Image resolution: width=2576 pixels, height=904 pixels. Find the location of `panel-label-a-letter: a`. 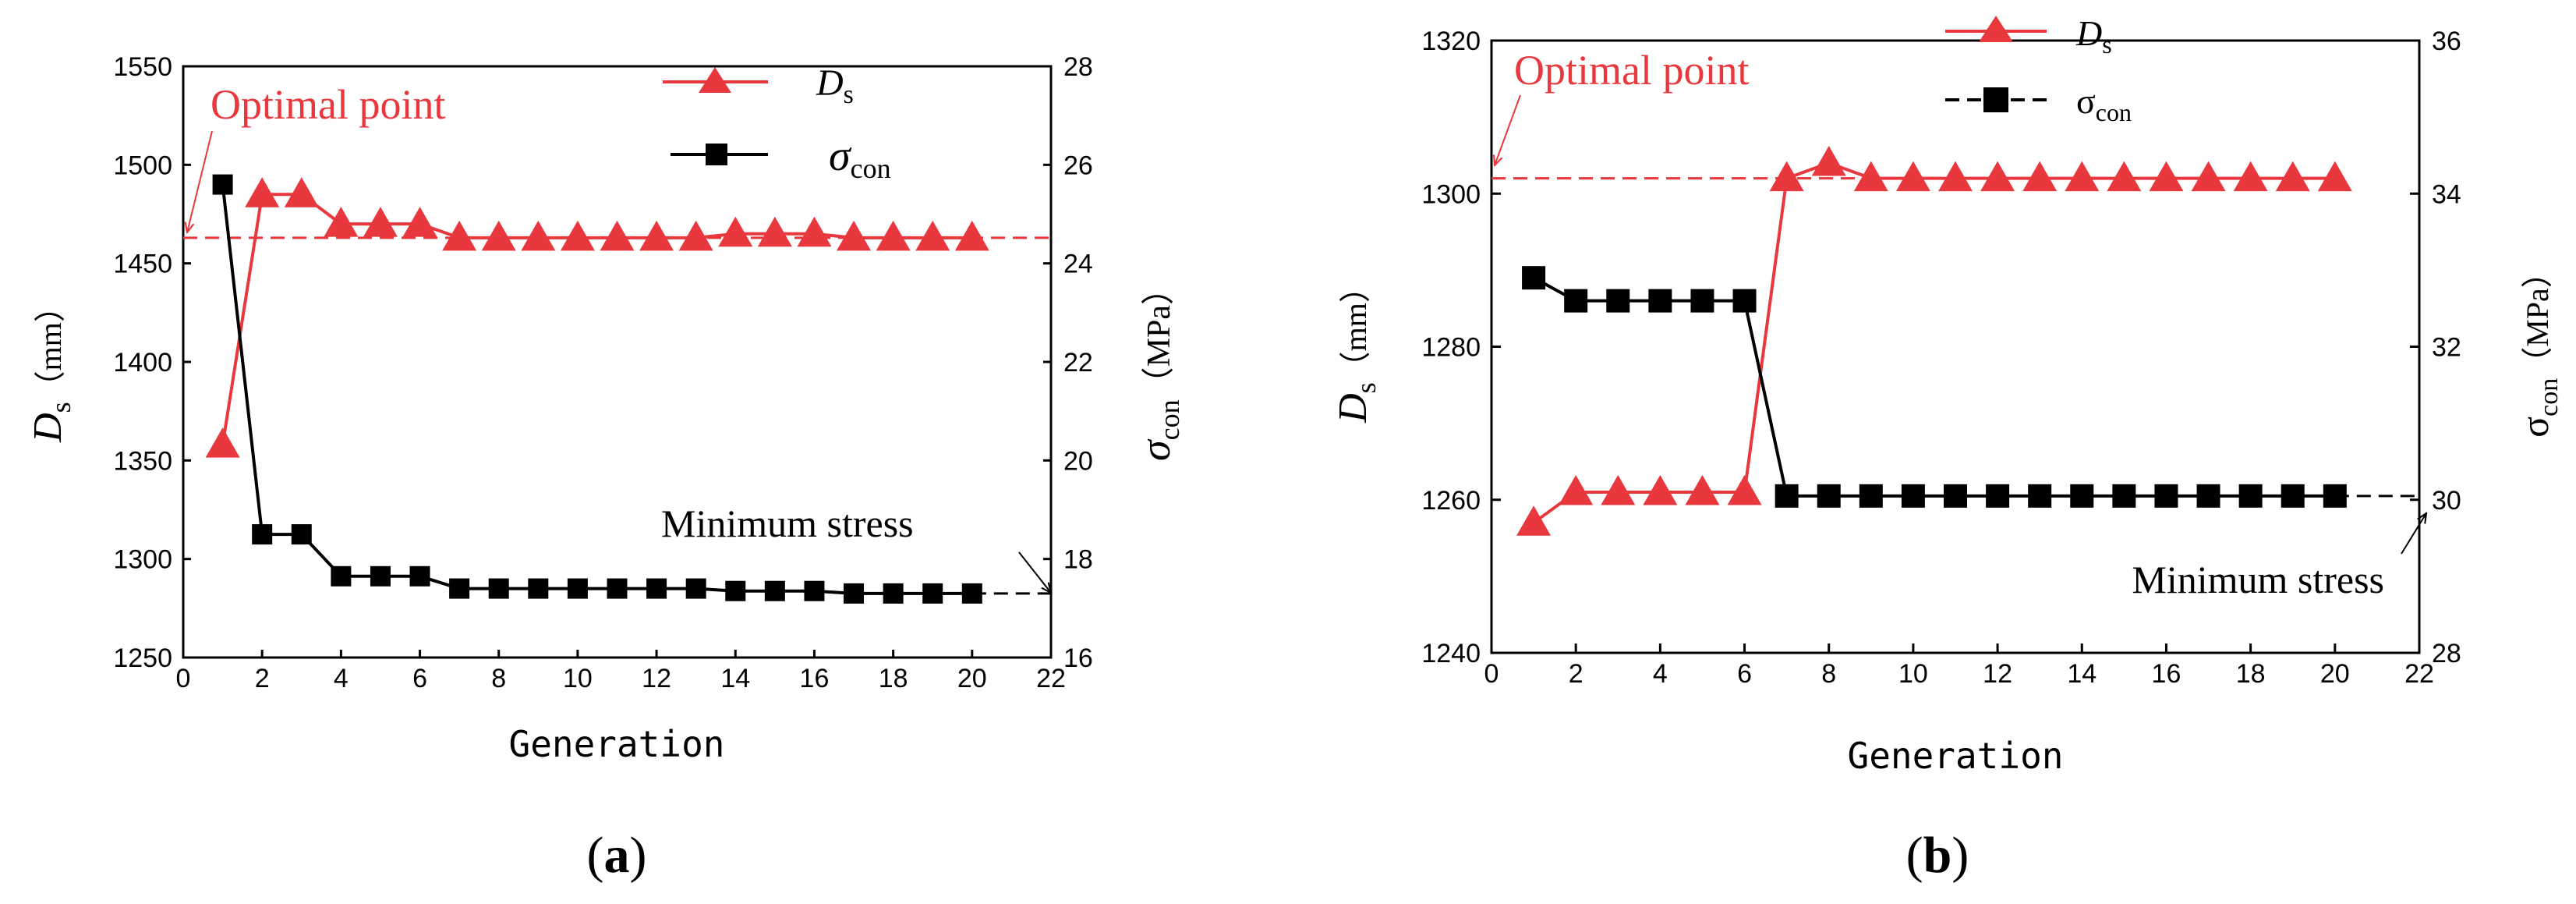

panel-label-a-letter: a is located at coordinates (617, 855).